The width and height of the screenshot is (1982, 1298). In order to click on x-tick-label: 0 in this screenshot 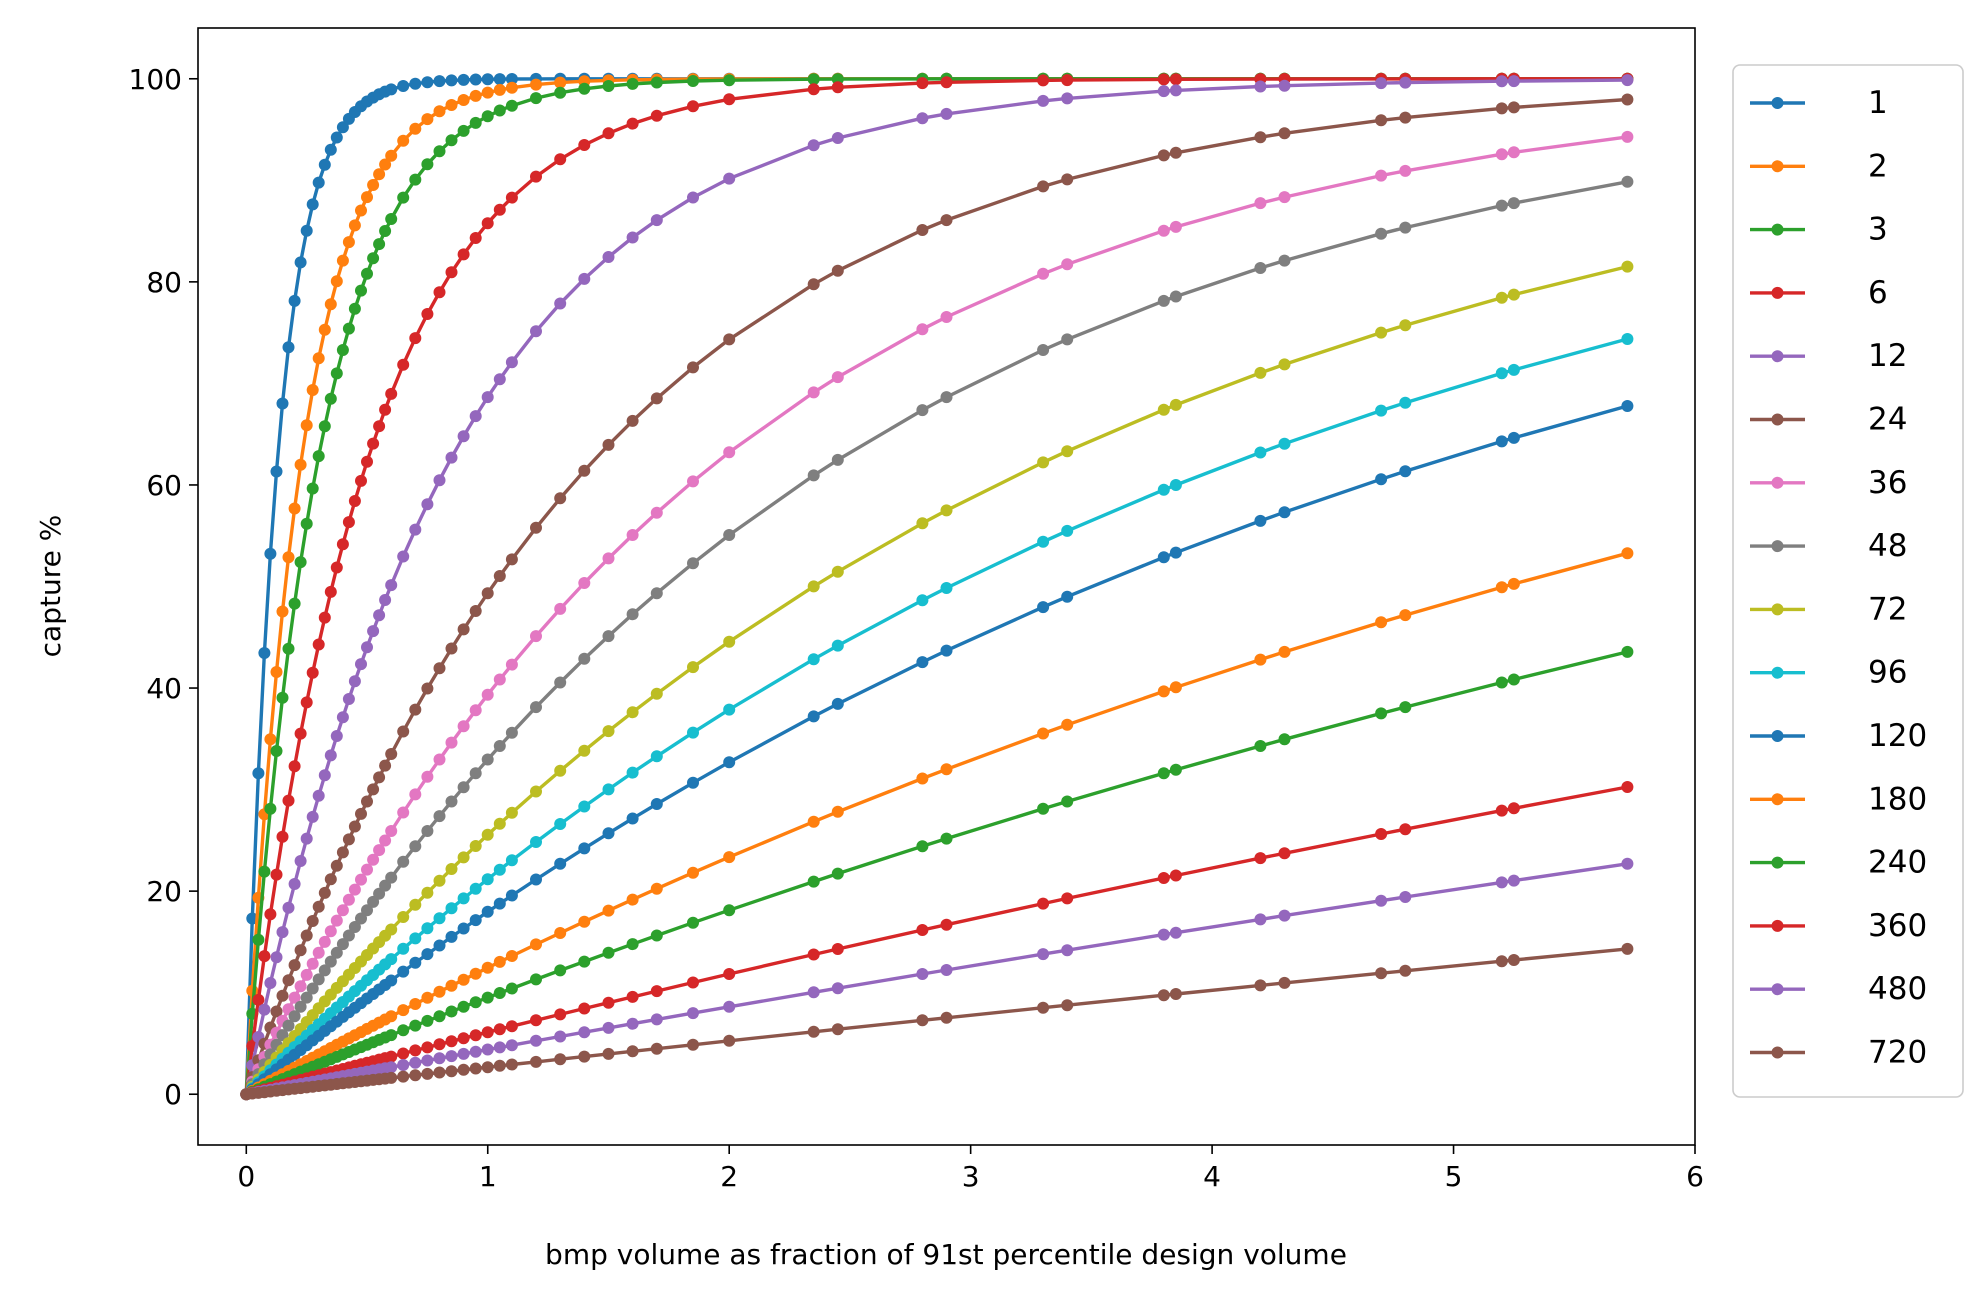, I will do `click(246, 1176)`.